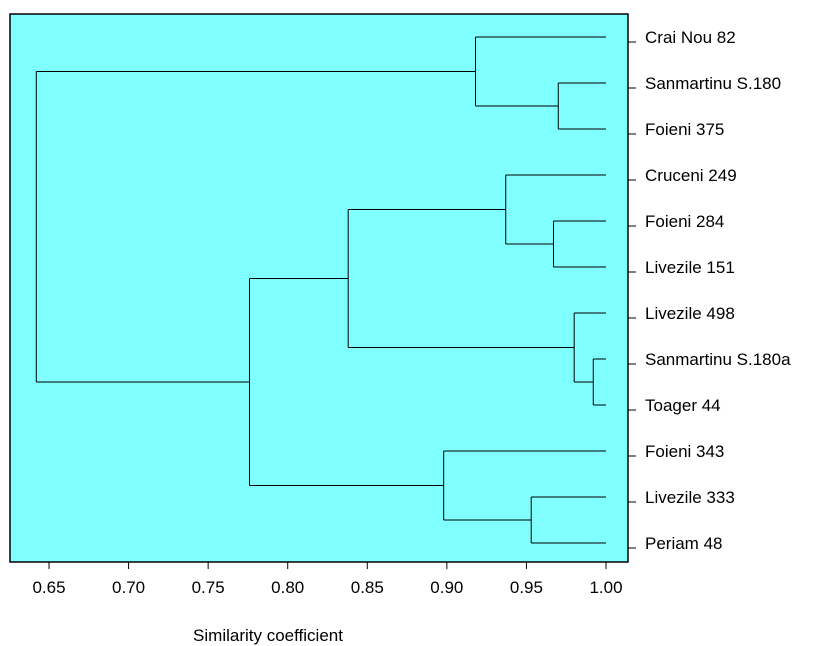 This screenshot has width=818, height=646. I want to click on x-tick-label-6: 0.95, so click(526, 587).